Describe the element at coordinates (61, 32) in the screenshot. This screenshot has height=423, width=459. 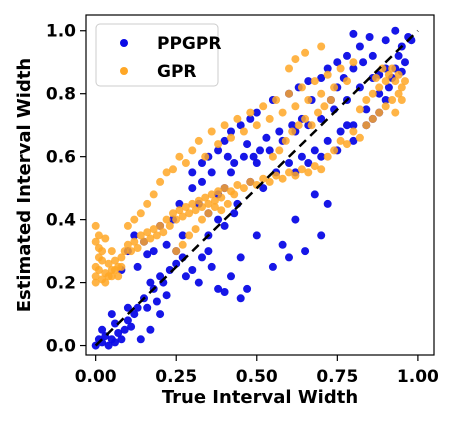
I see `y-tick-label: 1.0` at that location.